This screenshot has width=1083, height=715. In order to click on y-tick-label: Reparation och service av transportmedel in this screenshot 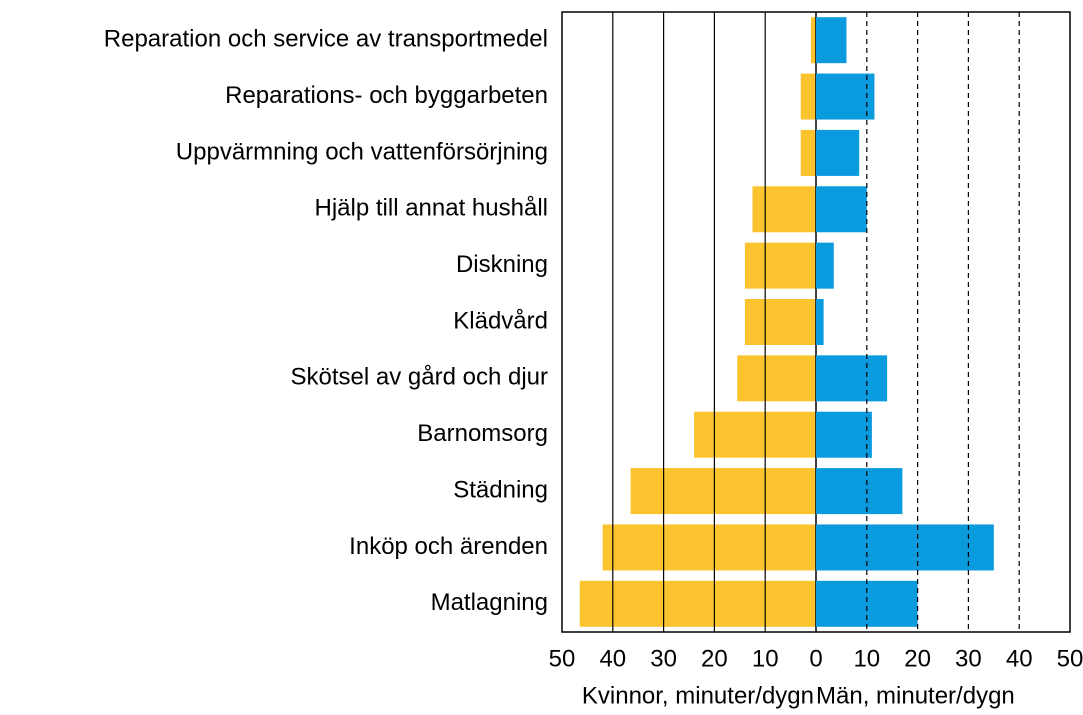, I will do `click(326, 39)`.